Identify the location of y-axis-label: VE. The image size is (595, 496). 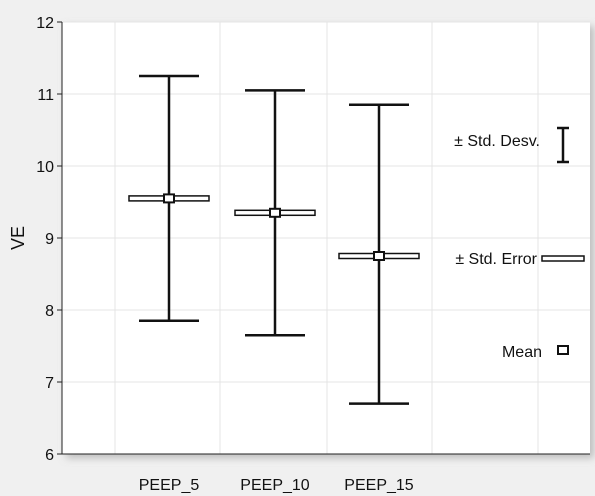
(18, 238).